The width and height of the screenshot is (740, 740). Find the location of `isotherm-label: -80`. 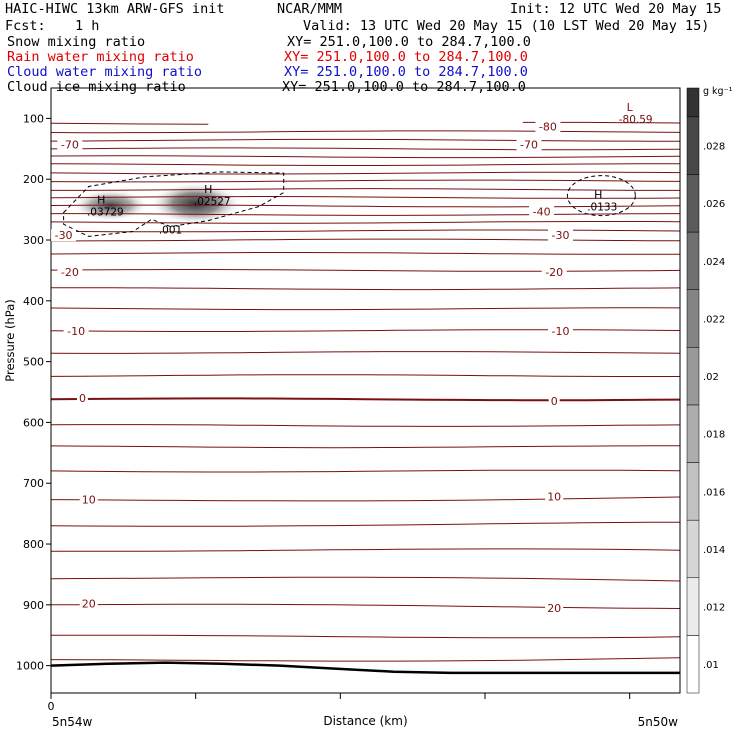

isotherm-label: -80 is located at coordinates (548, 126).